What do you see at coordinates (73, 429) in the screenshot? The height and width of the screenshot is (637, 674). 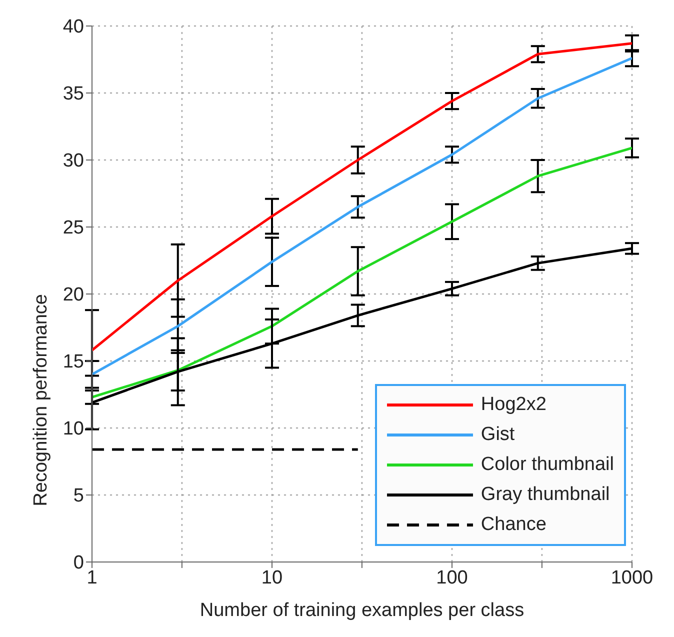 I see `y-tick-label: 10` at bounding box center [73, 429].